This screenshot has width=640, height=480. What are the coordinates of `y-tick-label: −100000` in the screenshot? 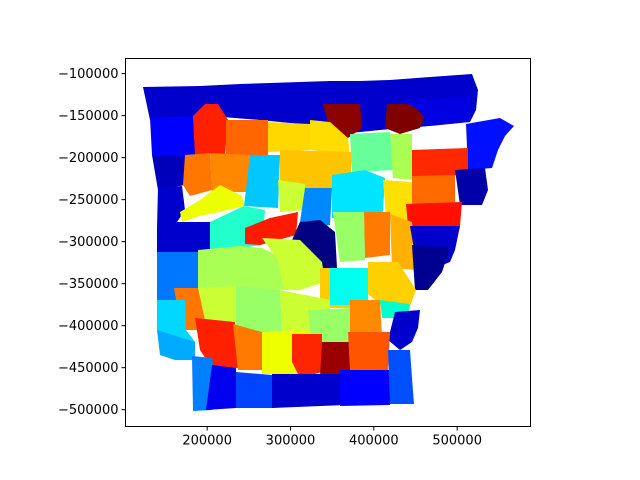 It's located at (88, 74).